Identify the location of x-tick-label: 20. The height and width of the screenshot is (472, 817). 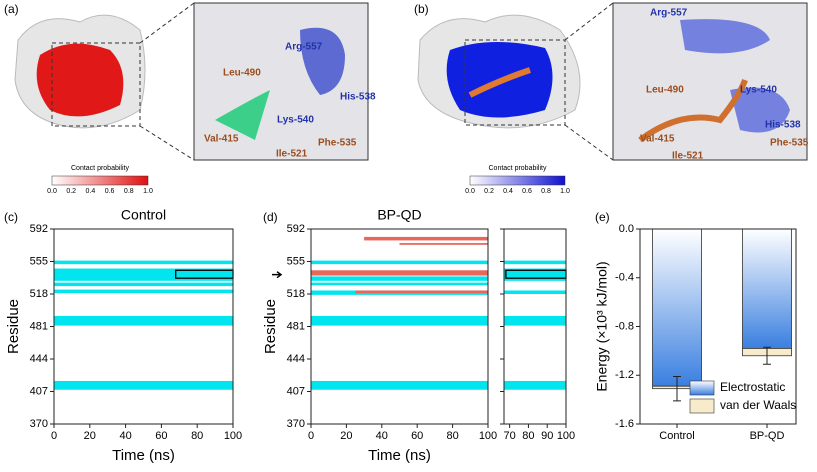
(346, 436).